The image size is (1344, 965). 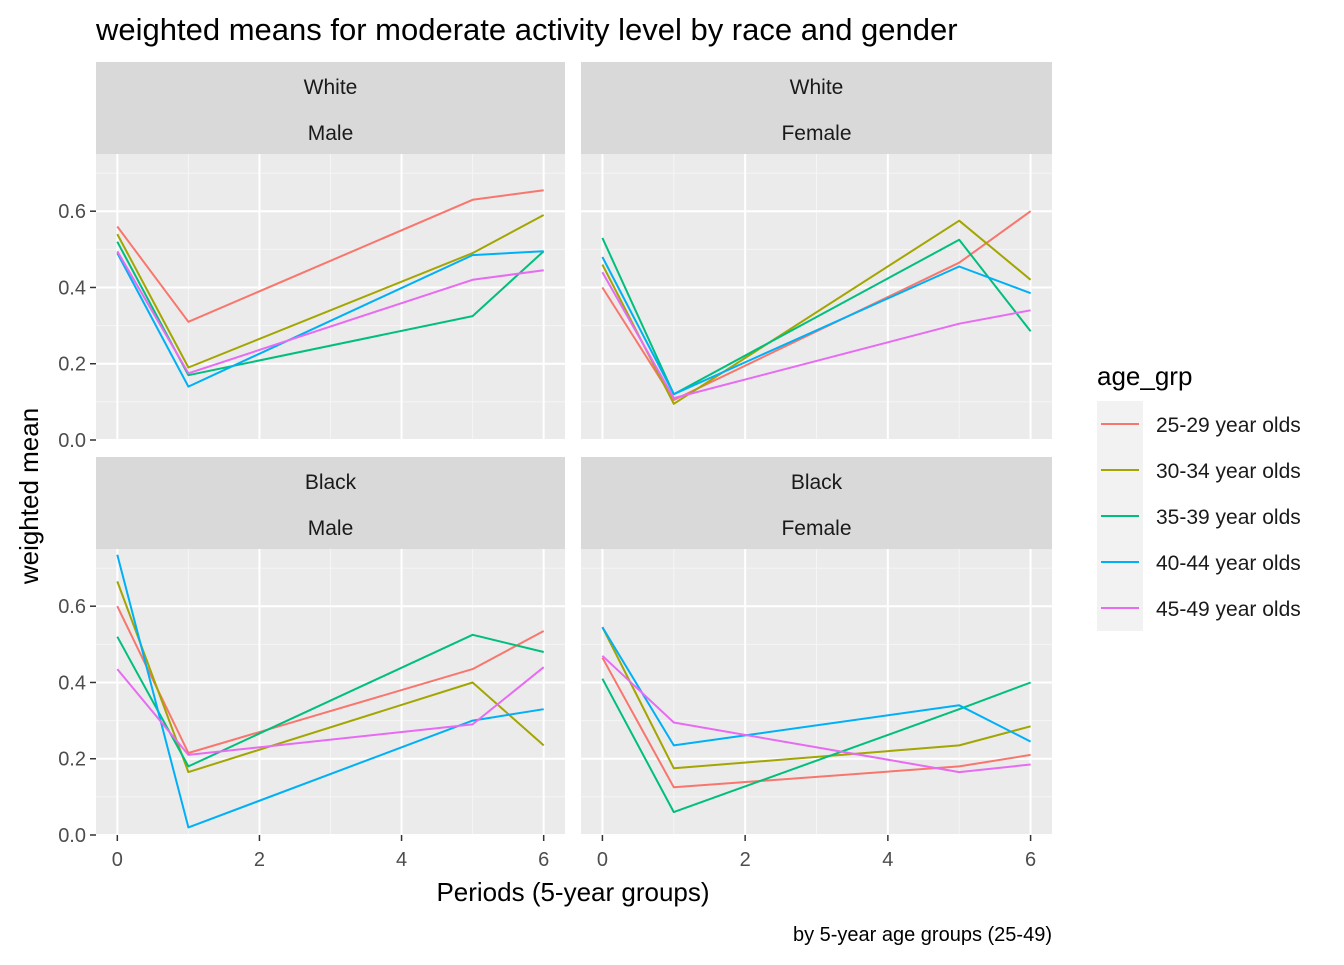 I want to click on legend-label: 30-34 year olds, so click(x=1228, y=471).